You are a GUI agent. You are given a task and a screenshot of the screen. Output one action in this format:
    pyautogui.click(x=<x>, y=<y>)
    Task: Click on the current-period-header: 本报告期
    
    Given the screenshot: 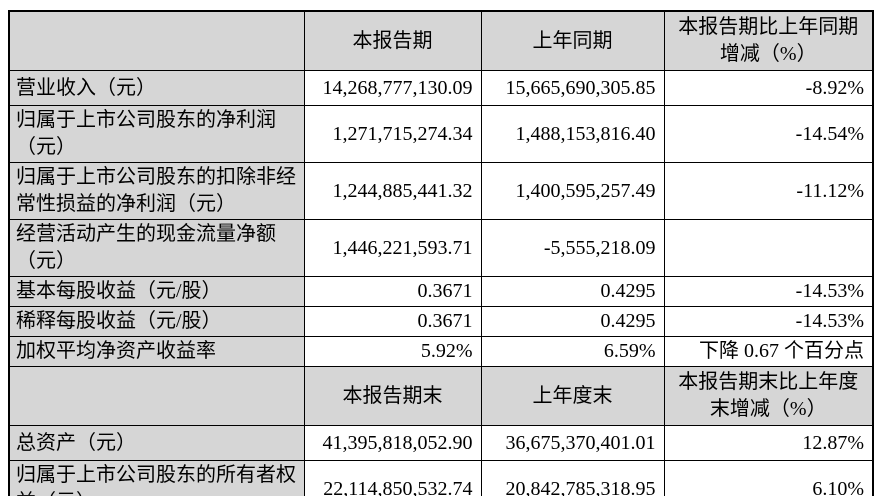 What is the action you would take?
    pyautogui.click(x=392, y=40)
    